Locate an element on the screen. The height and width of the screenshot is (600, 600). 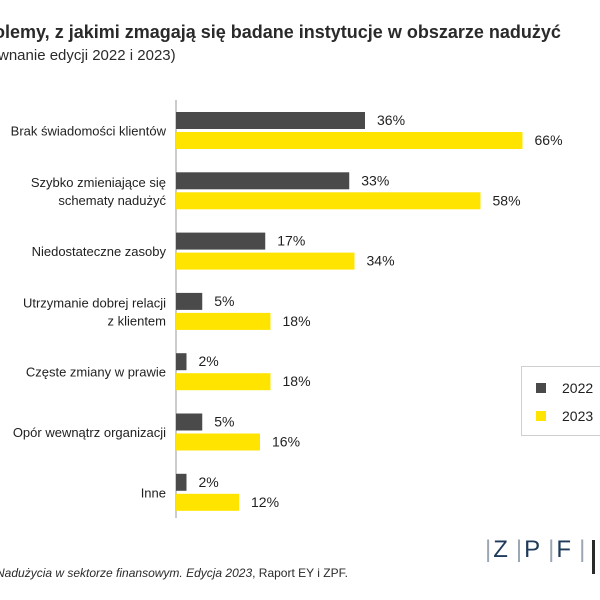
category-label-1: Brak świadomości klientów is located at coordinates (89, 131).